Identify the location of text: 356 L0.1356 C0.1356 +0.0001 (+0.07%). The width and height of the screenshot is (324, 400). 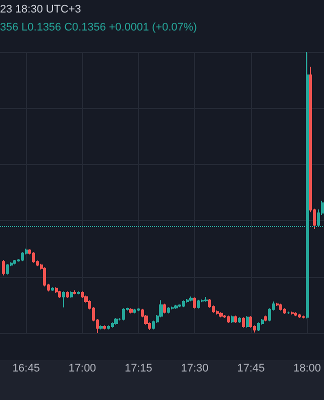
(98, 28).